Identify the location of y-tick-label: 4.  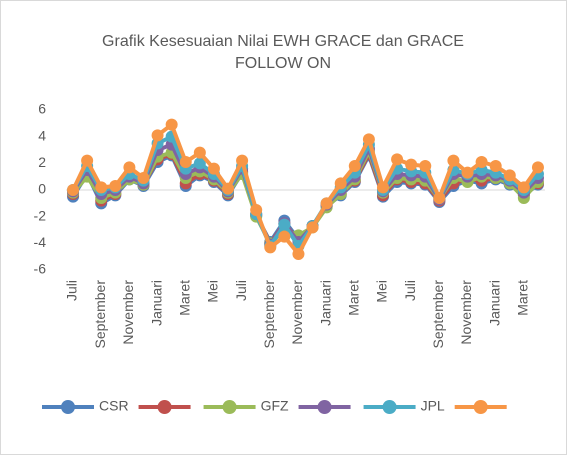
(42, 135).